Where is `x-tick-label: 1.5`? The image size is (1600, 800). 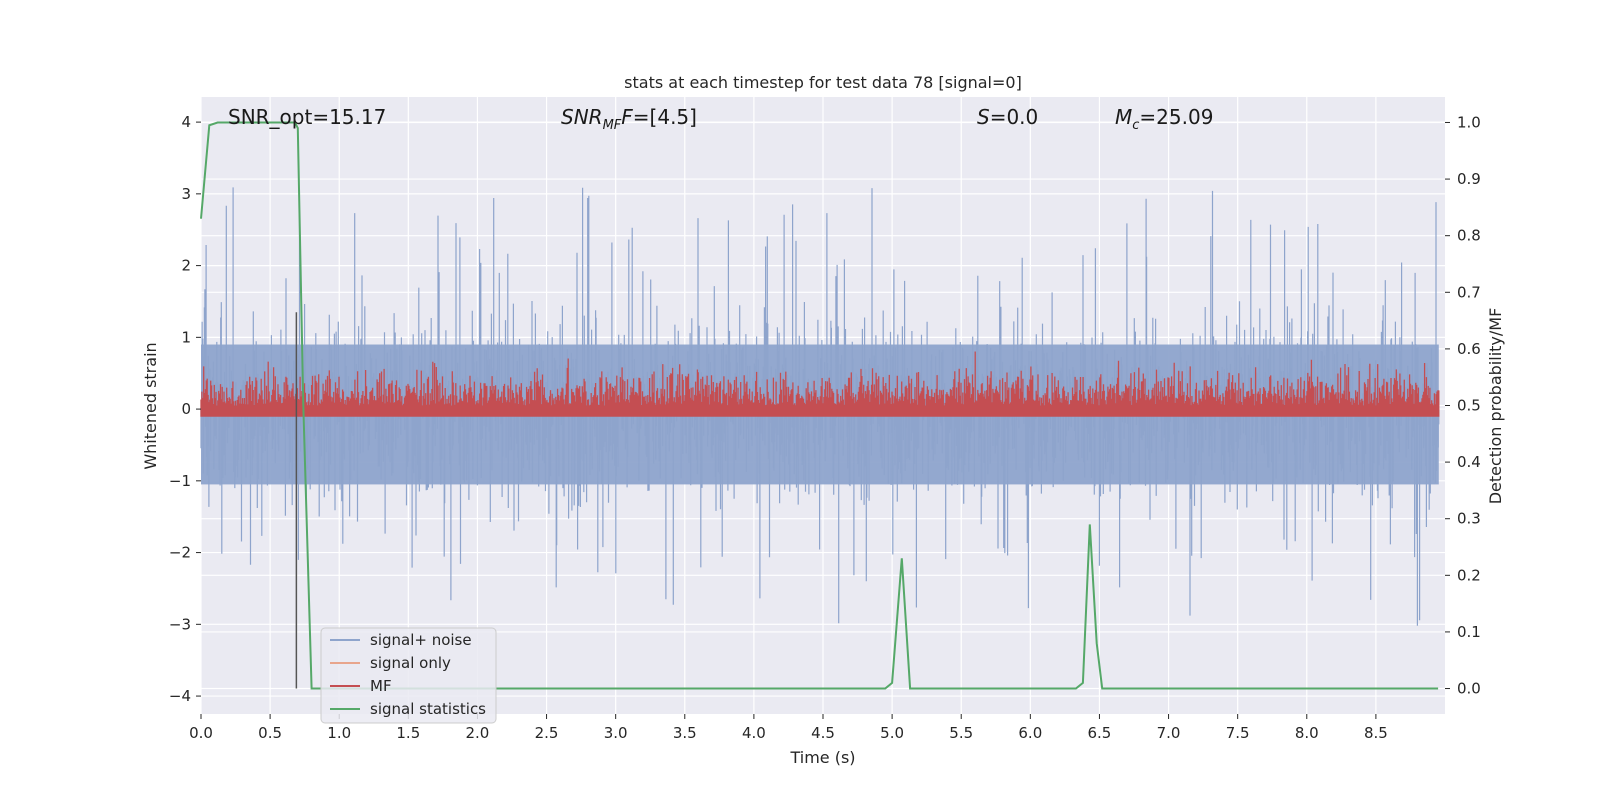
x-tick-label: 1.5 is located at coordinates (408, 733).